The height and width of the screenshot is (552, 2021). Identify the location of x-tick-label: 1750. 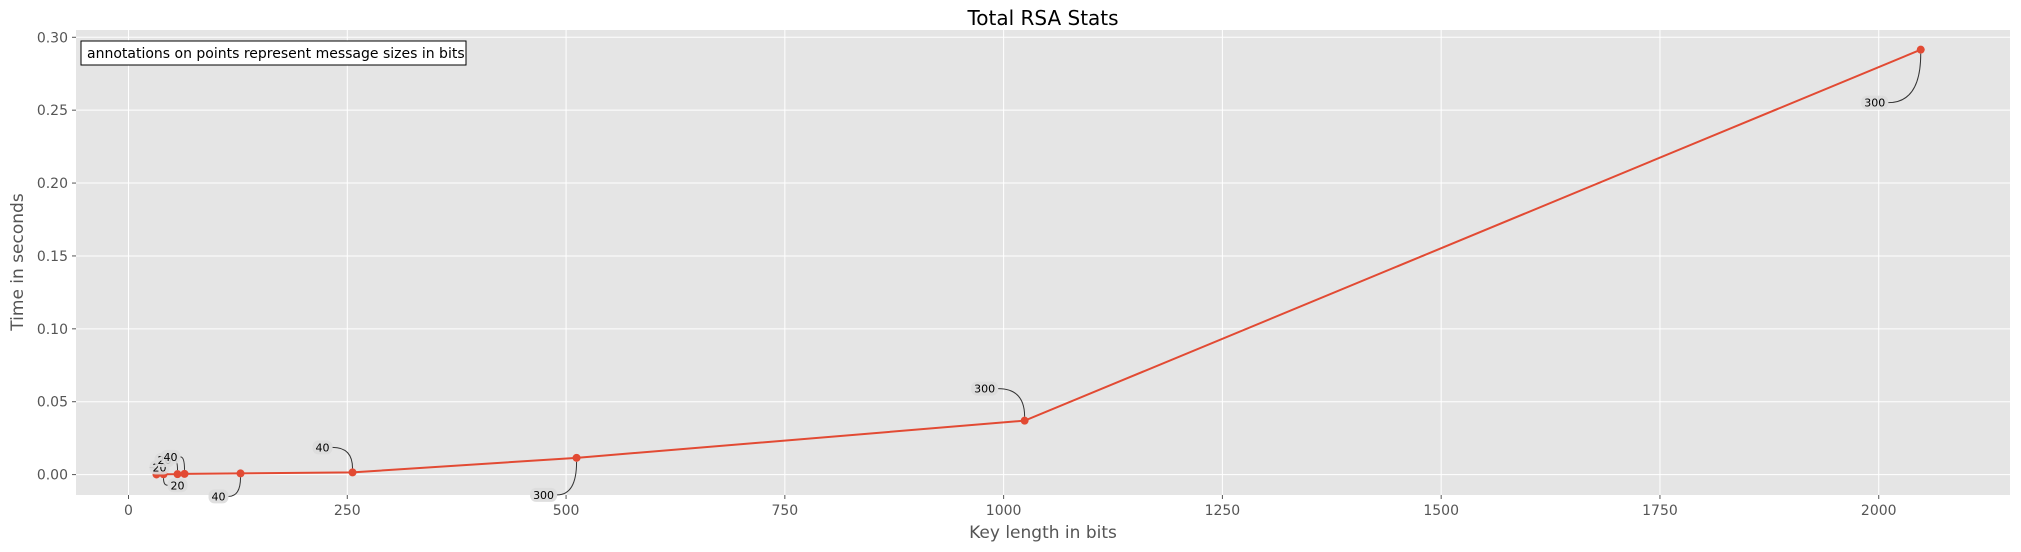
(1660, 511).